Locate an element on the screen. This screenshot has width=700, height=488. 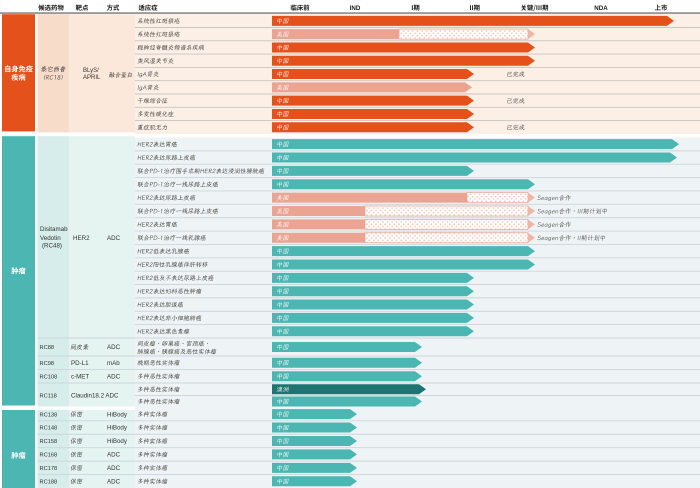
svg-text: RC88 is located at coordinates (47, 348).